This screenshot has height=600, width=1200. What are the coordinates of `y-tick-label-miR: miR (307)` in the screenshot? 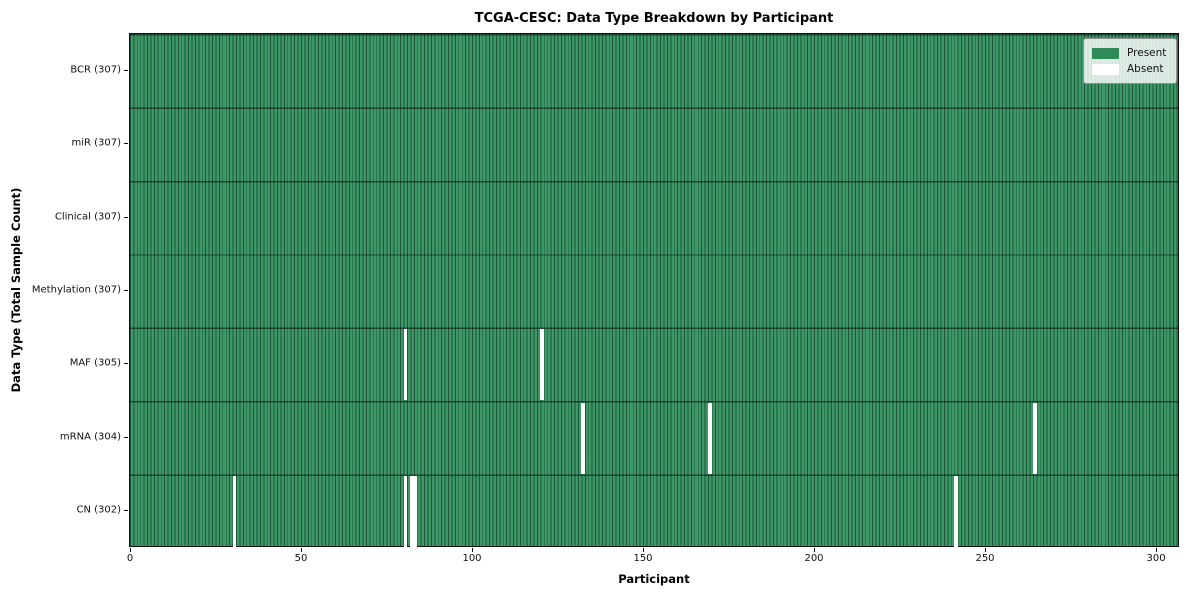 It's located at (96, 143).